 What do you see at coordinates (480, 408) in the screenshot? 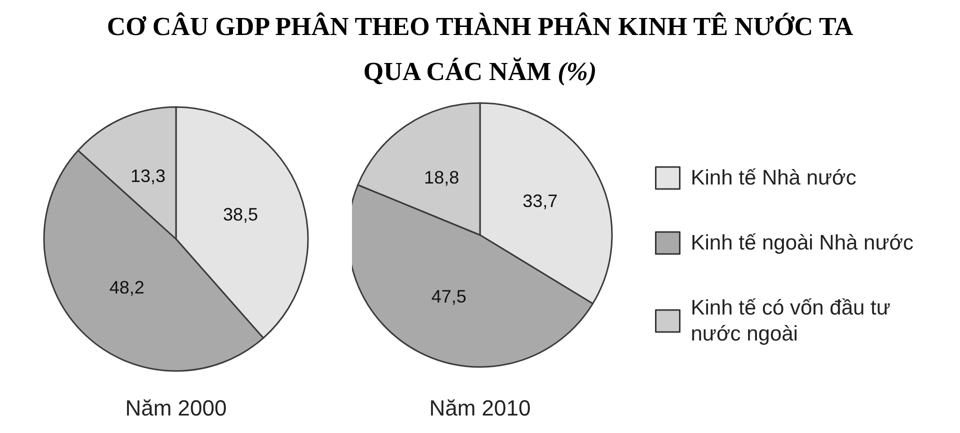
I see `text: Năm 2010` at bounding box center [480, 408].